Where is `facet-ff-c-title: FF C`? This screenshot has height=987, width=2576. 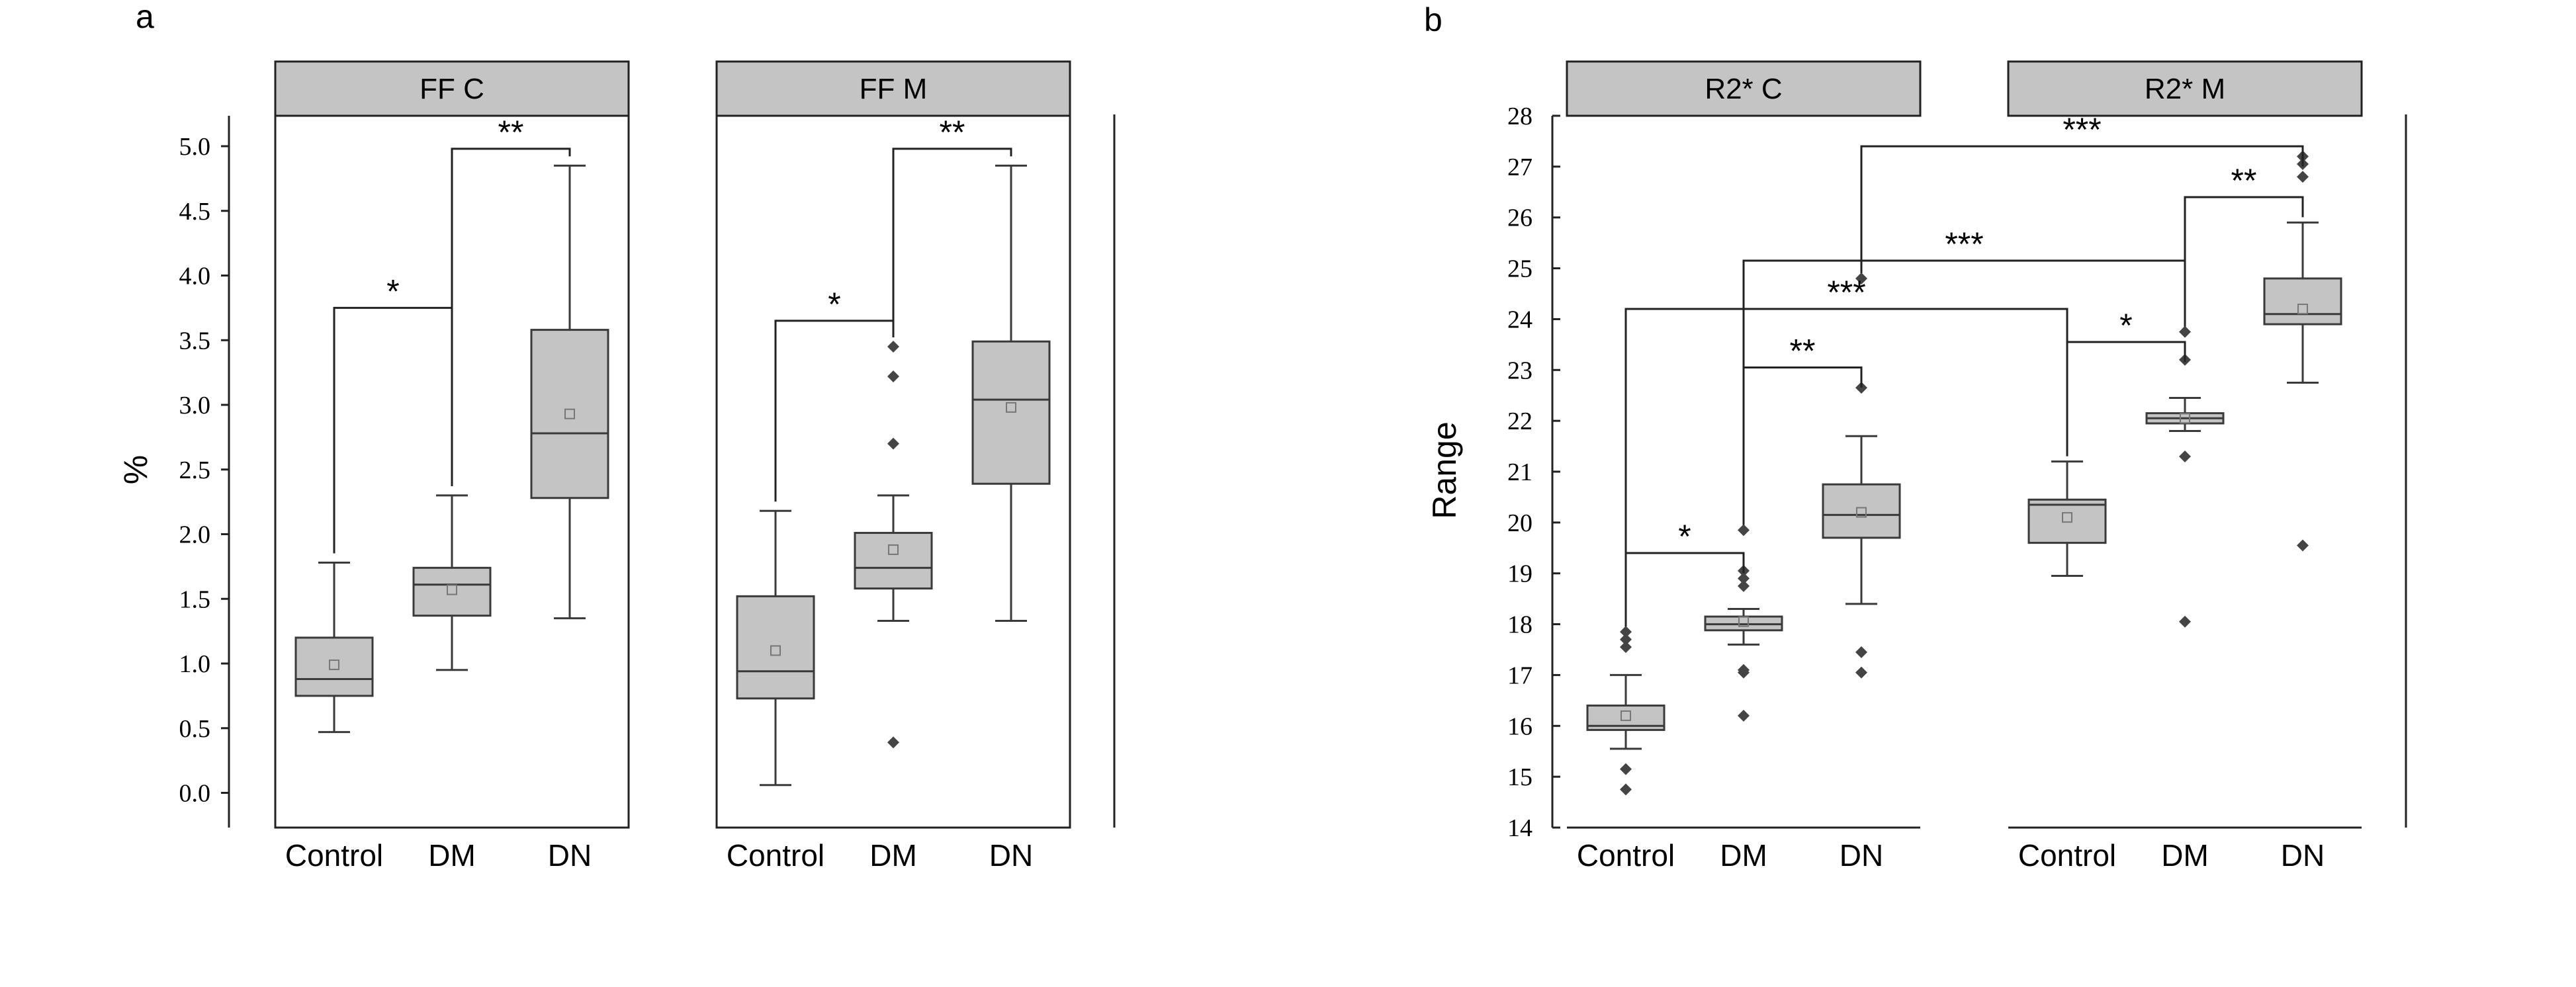 facet-ff-c-title: FF C is located at coordinates (452, 89).